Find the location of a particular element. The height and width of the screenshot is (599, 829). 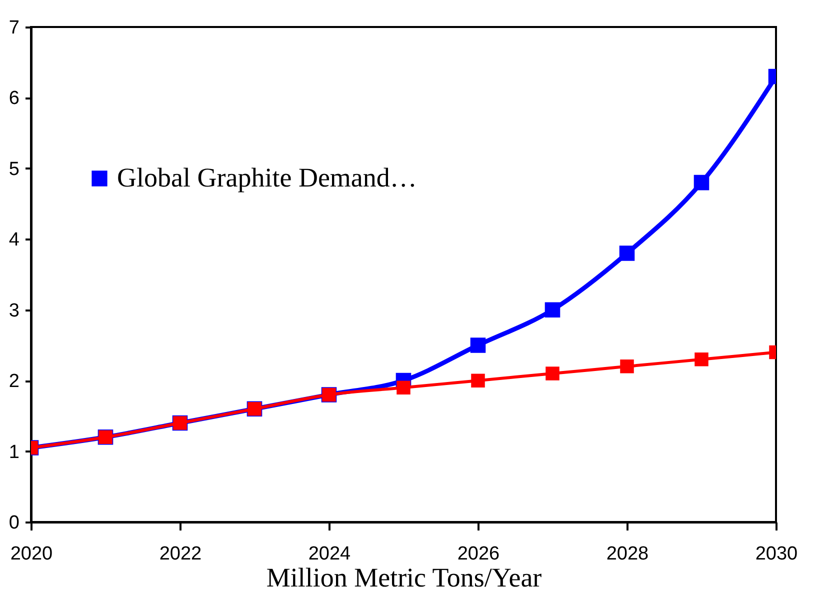

y-tick-label: 6 is located at coordinates (14, 99).